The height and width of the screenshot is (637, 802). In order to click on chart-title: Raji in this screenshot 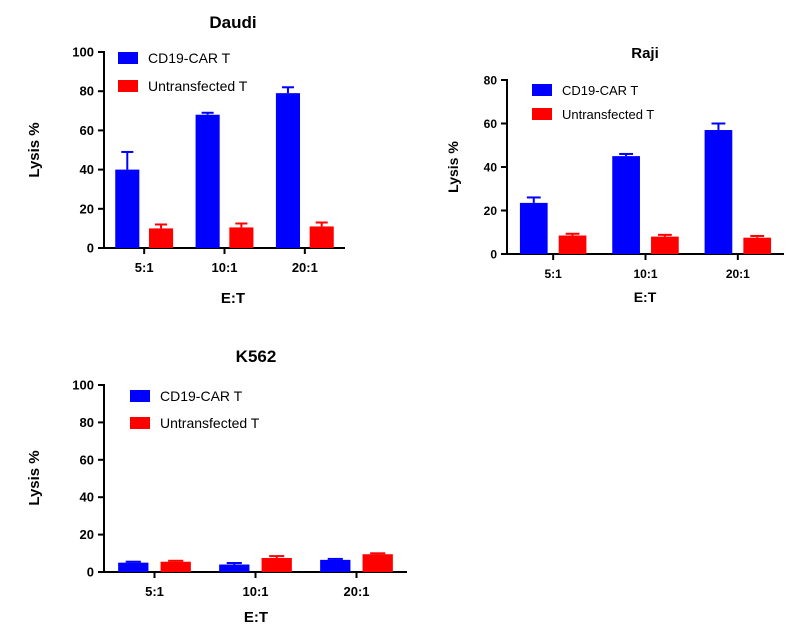, I will do `click(645, 53)`.